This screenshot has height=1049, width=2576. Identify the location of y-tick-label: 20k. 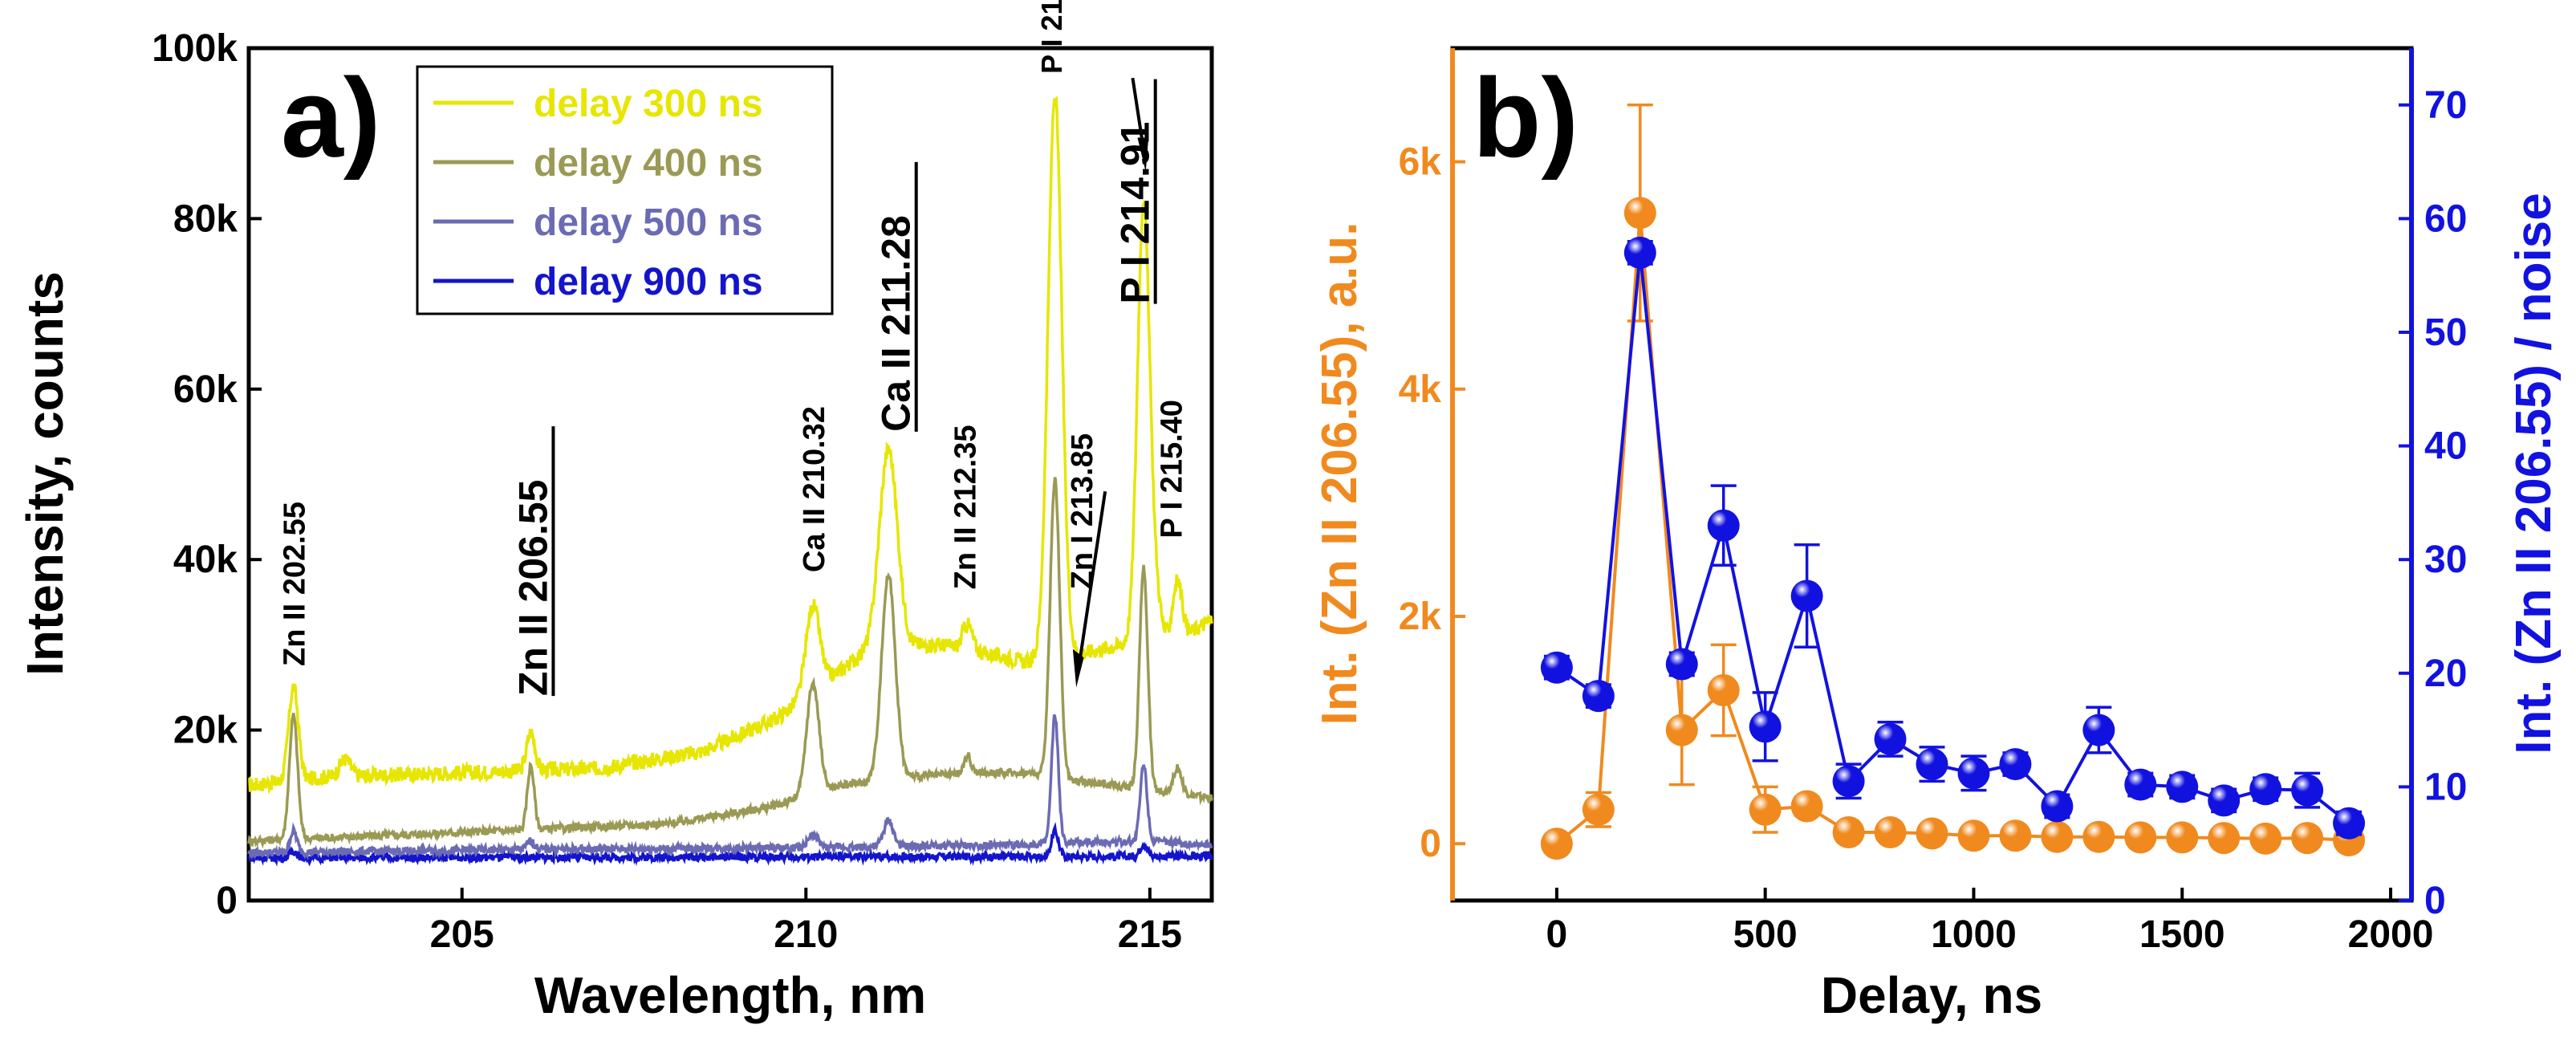
(205, 730).